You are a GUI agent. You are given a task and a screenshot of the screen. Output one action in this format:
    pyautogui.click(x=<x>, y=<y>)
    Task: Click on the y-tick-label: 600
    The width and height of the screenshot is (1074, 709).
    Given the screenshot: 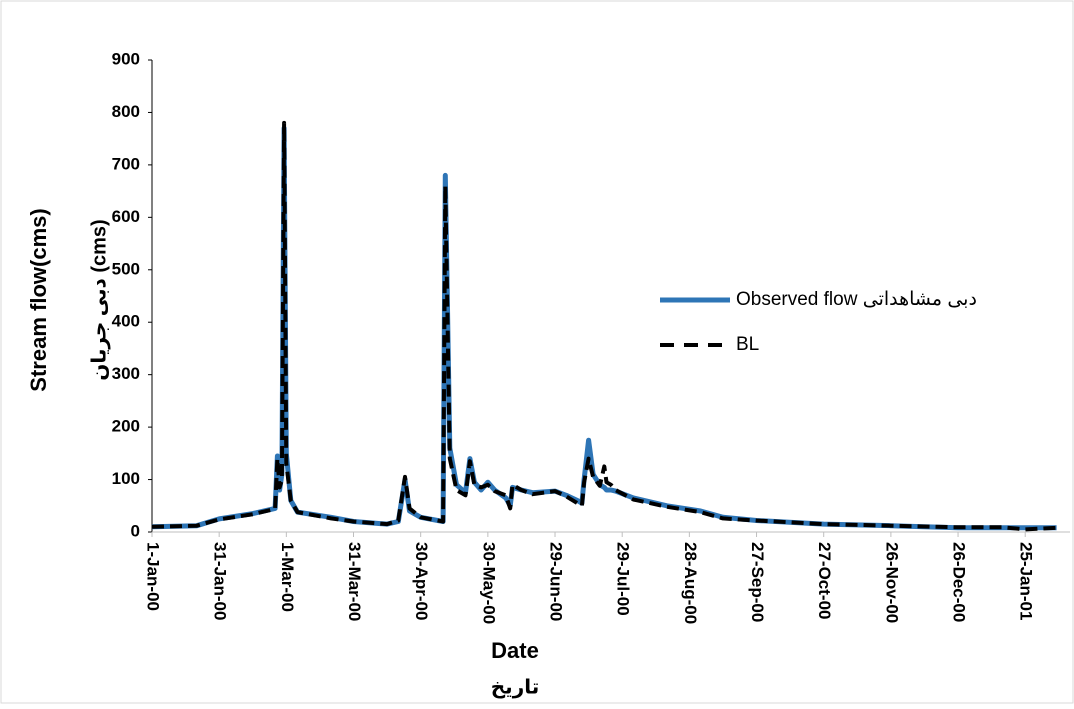 What is the action you would take?
    pyautogui.click(x=126, y=216)
    